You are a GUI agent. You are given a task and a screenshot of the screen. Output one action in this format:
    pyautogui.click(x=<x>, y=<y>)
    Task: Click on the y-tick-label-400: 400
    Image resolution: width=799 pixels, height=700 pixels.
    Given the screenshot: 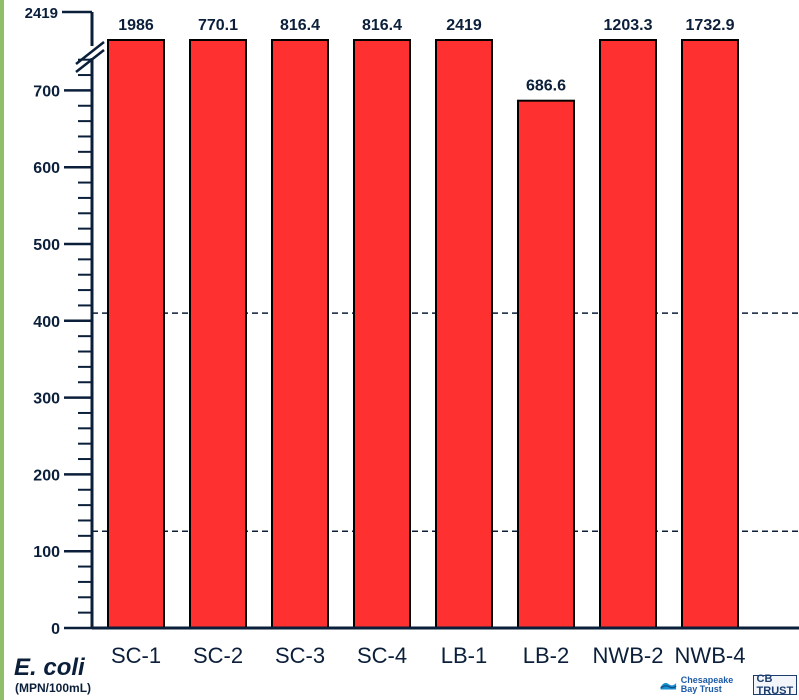 What is the action you would take?
    pyautogui.click(x=46, y=322)
    